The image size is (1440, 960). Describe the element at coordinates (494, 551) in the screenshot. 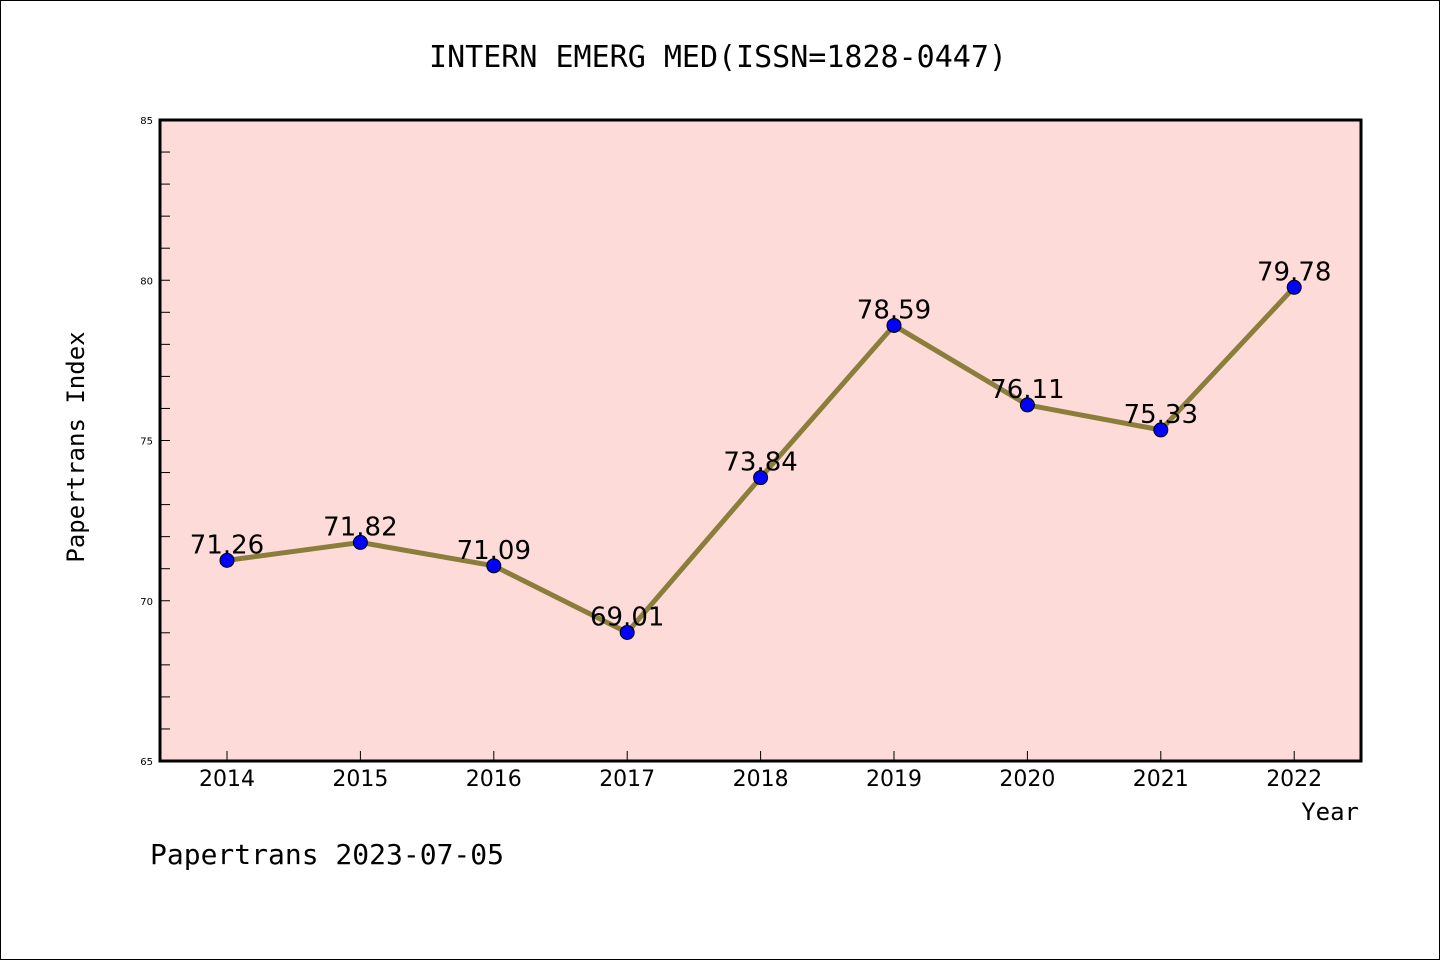

I see `data-label: 71.09` at that location.